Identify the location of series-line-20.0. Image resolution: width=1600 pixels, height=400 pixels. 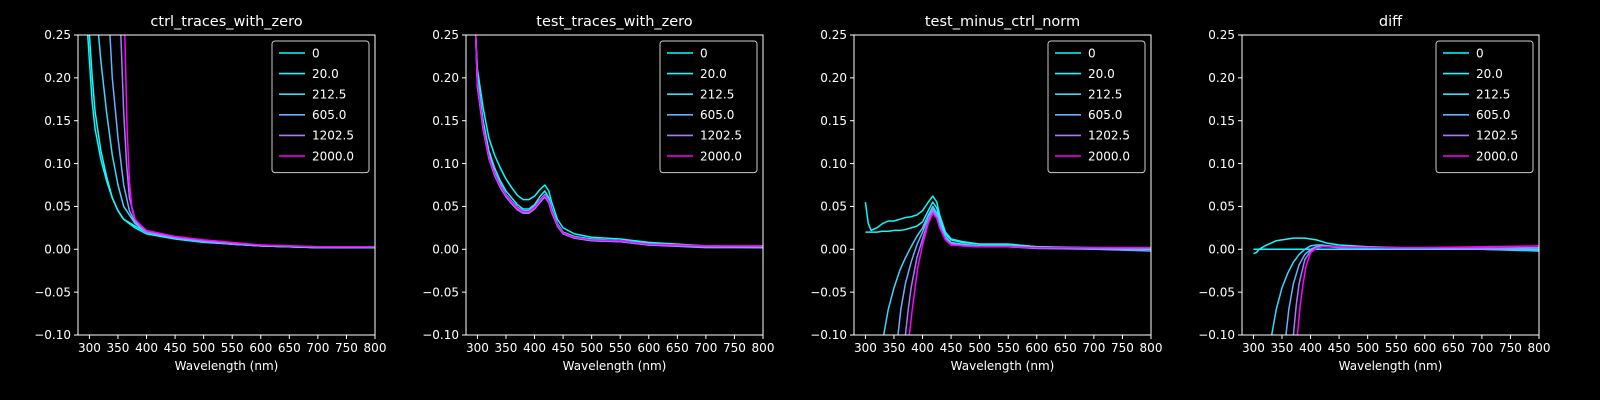
(1008, 226).